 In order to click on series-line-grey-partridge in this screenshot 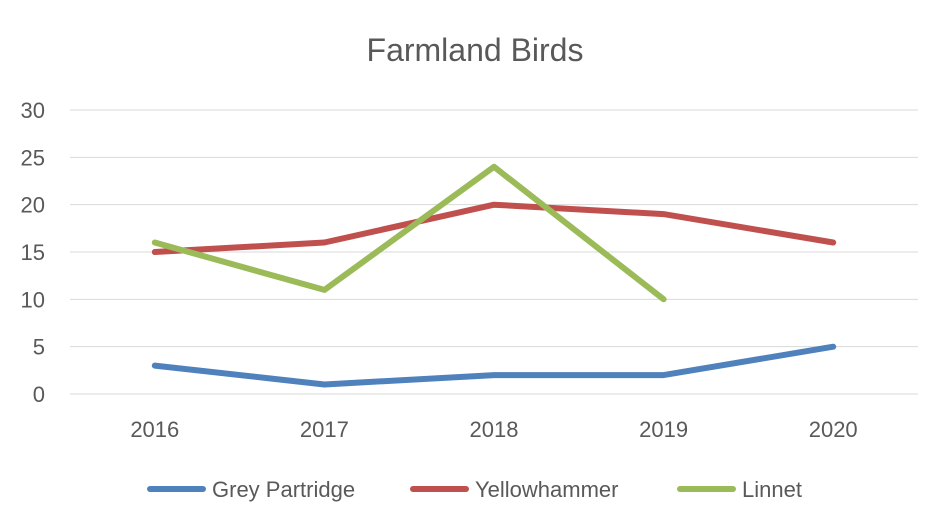, I will do `click(494, 365)`.